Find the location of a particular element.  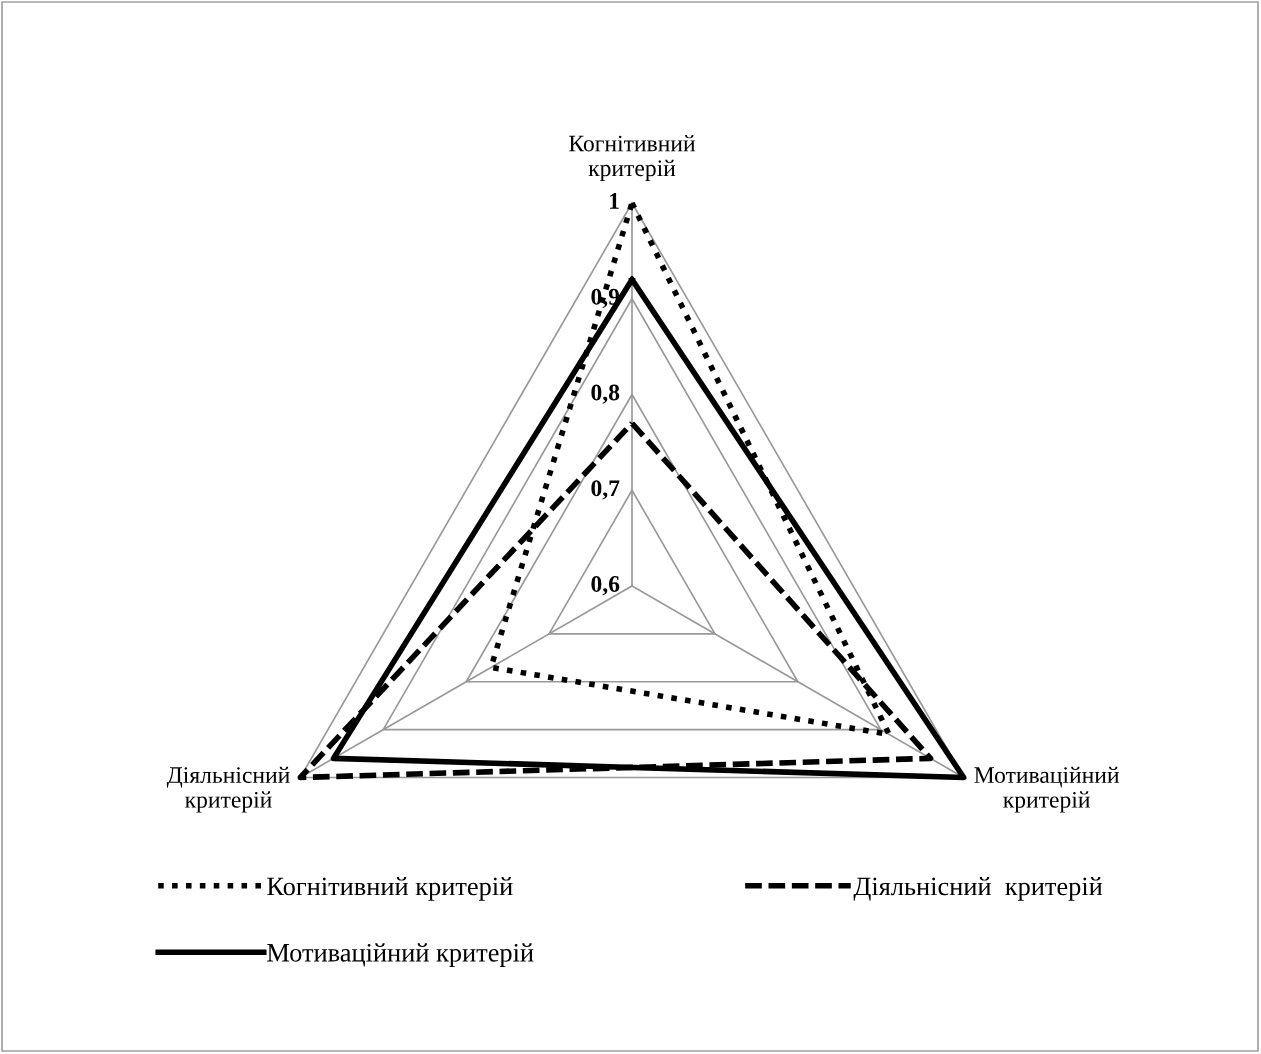

spoke-label: Діяльнісний критерій is located at coordinates (228, 789).